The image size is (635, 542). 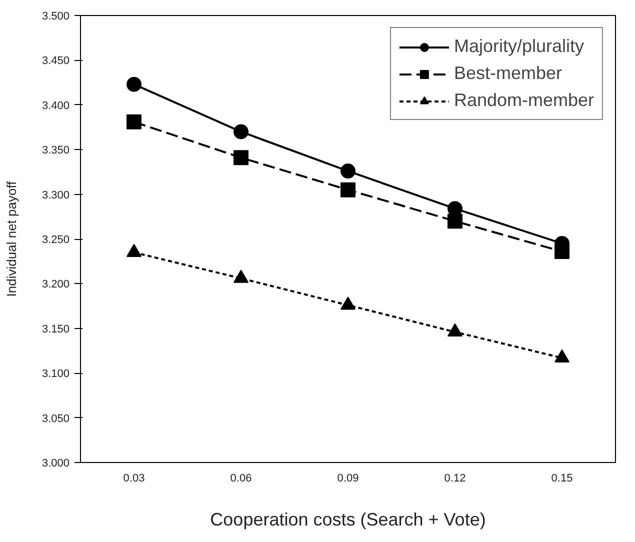 What do you see at coordinates (56, 195) in the screenshot?
I see `y-tick-label: 3.300` at bounding box center [56, 195].